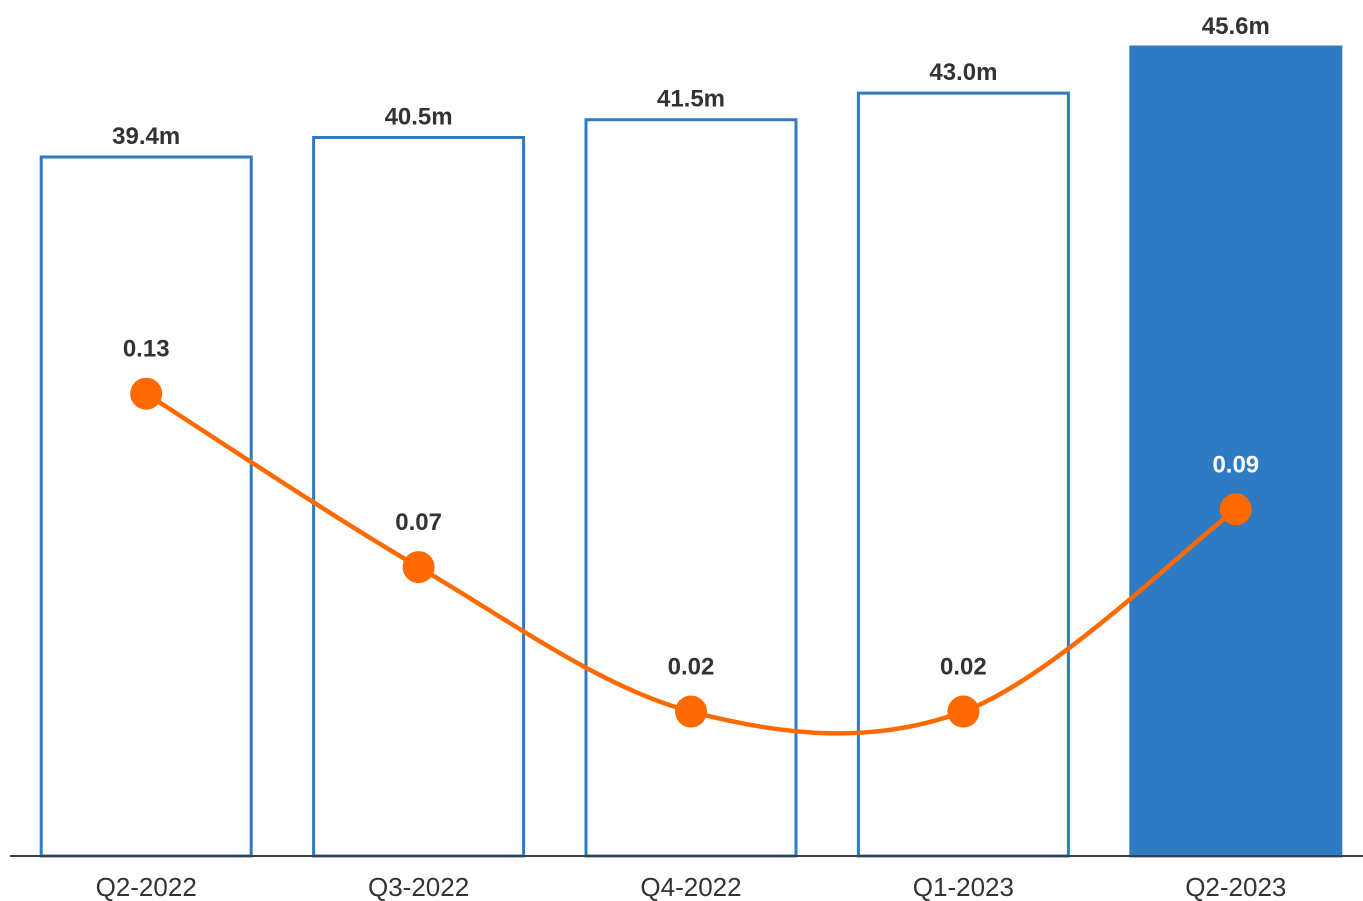 The height and width of the screenshot is (901, 1363). Describe the element at coordinates (691, 488) in the screenshot. I see `bar-q4-2022` at that location.